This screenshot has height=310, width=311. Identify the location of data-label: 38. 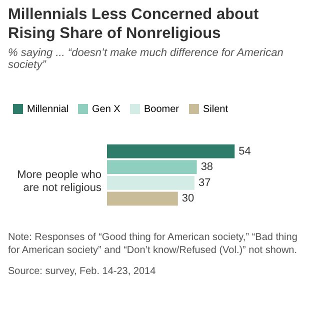
(207, 167).